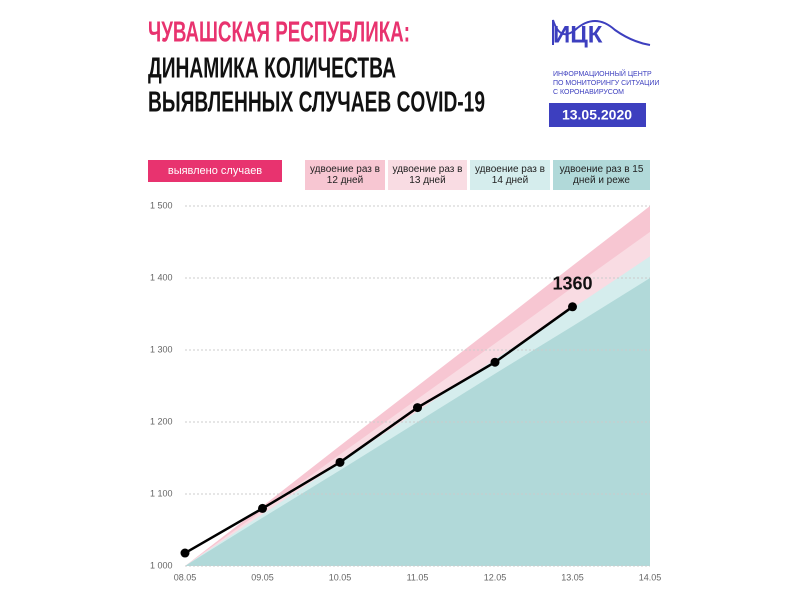 Image resolution: width=800 pixels, height=600 pixels. Describe the element at coordinates (262, 577) in the screenshot. I see `x-tick-label: 09.05` at that location.